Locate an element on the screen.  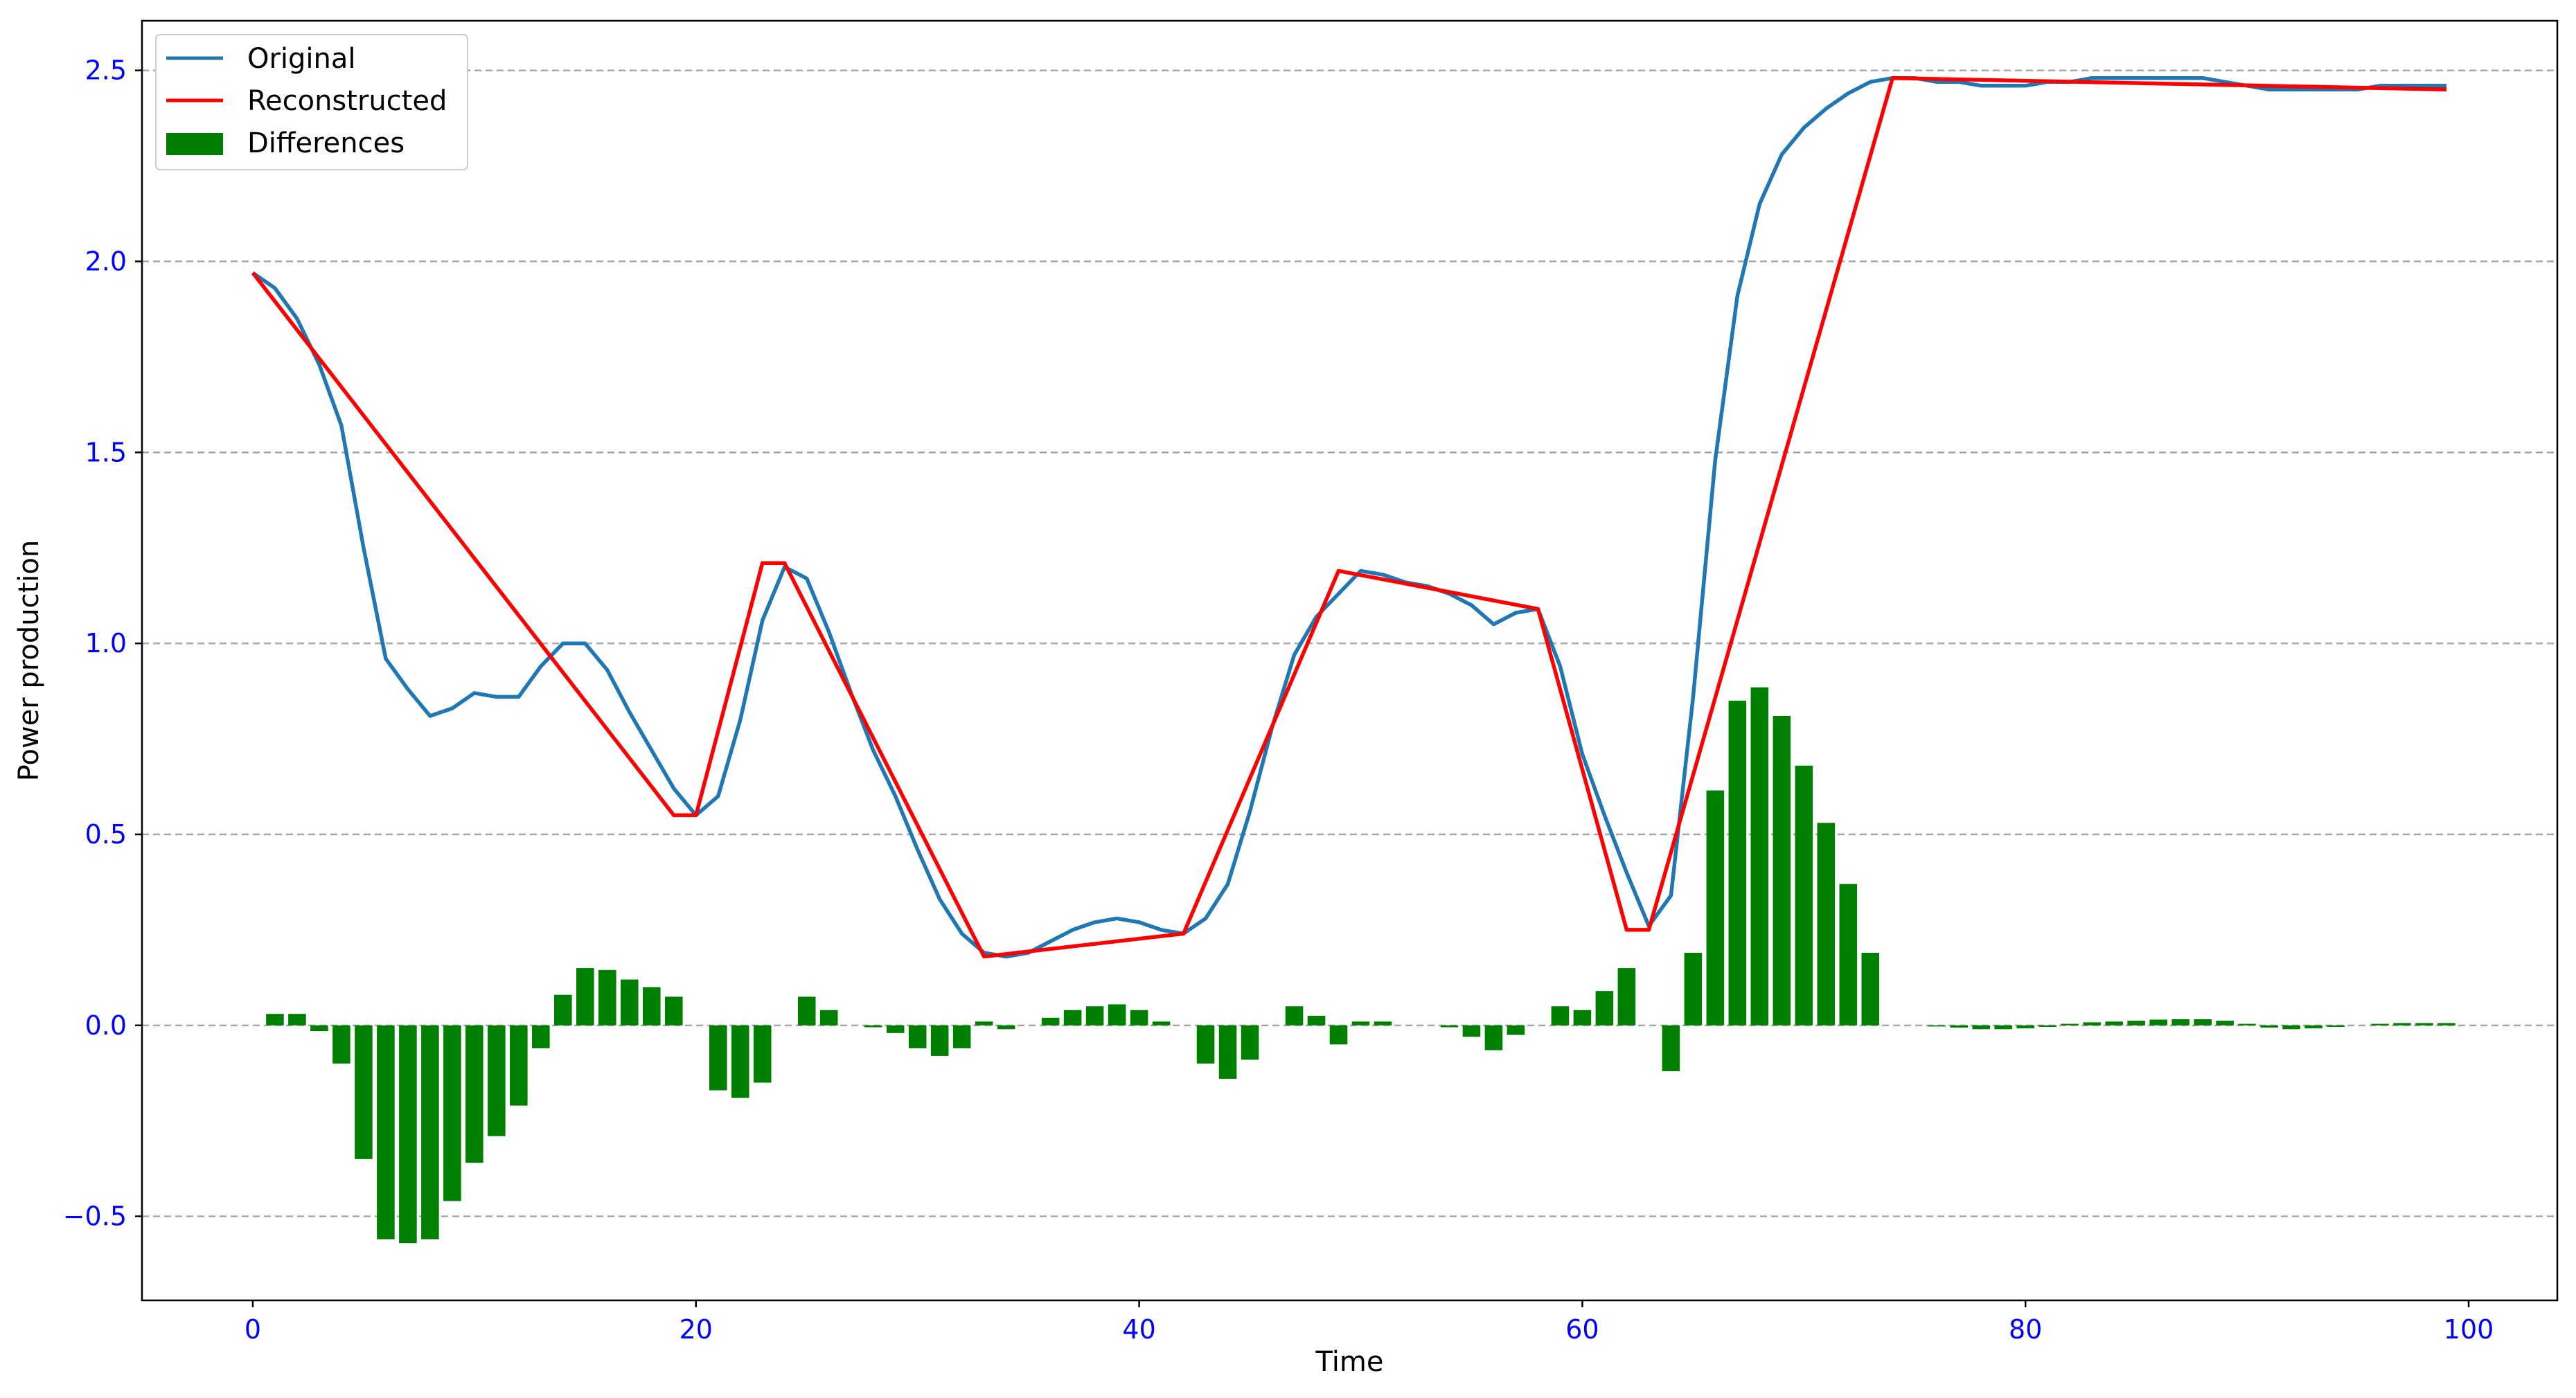
legend-differences-swatch is located at coordinates (194, 144).